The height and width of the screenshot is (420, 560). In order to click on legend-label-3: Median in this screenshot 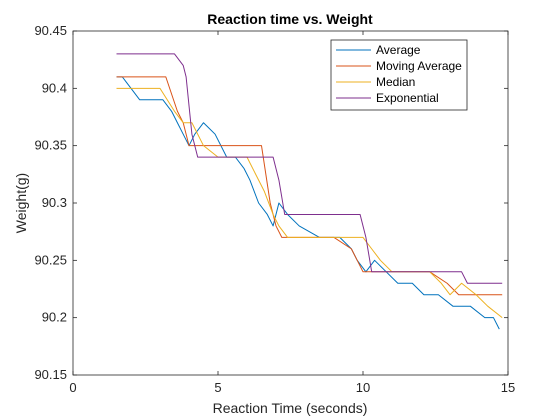, I will do `click(395, 82)`.